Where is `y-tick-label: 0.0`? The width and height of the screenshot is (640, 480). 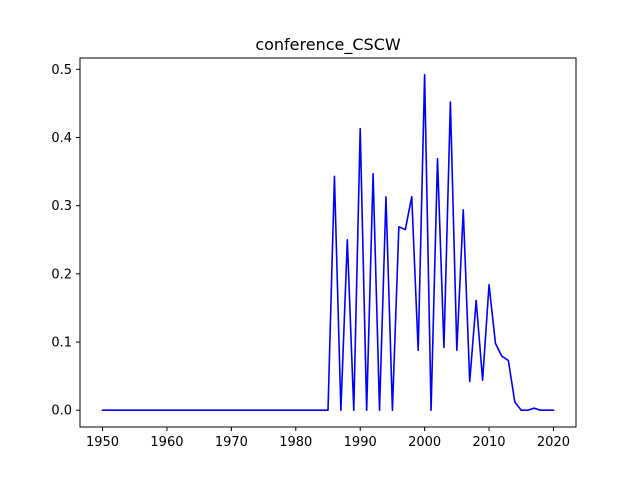 y-tick-label: 0.0 is located at coordinates (61, 411).